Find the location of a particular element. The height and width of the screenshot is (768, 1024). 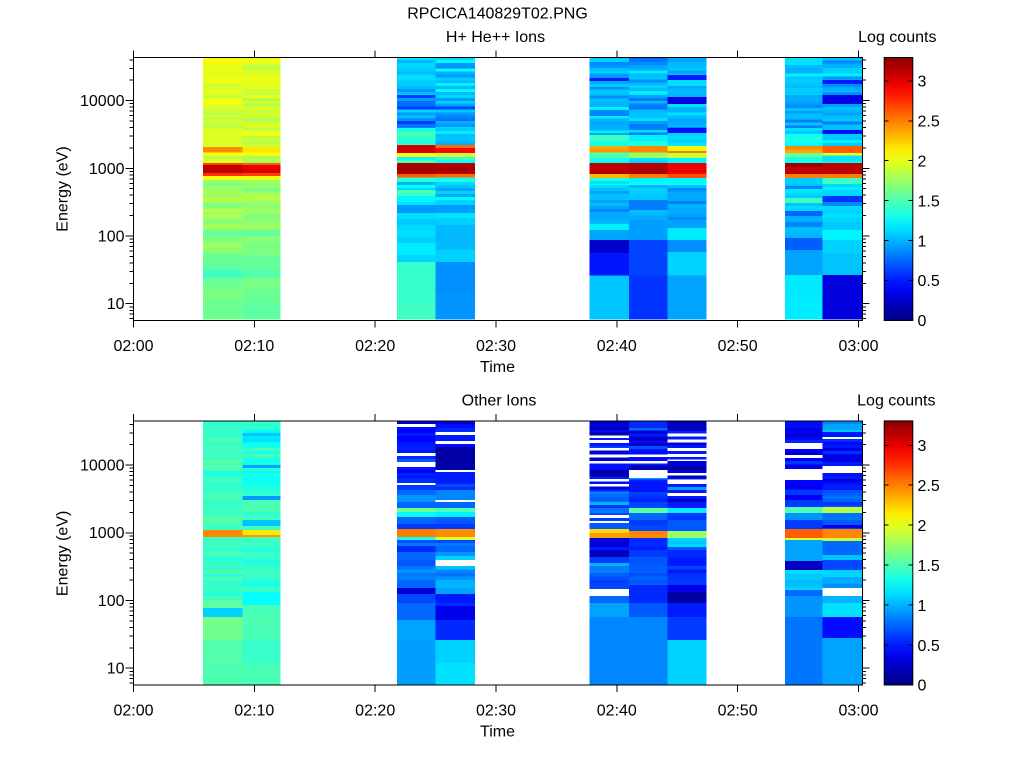

svg-text: RPCICA140829T02.PNG is located at coordinates (497, 14).